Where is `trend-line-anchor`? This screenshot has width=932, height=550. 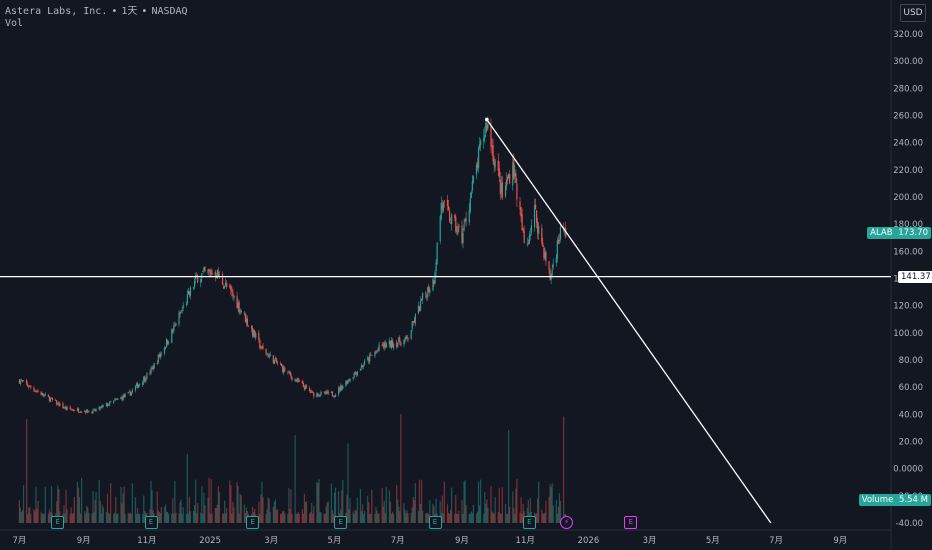
trend-line-anchor is located at coordinates (487, 119).